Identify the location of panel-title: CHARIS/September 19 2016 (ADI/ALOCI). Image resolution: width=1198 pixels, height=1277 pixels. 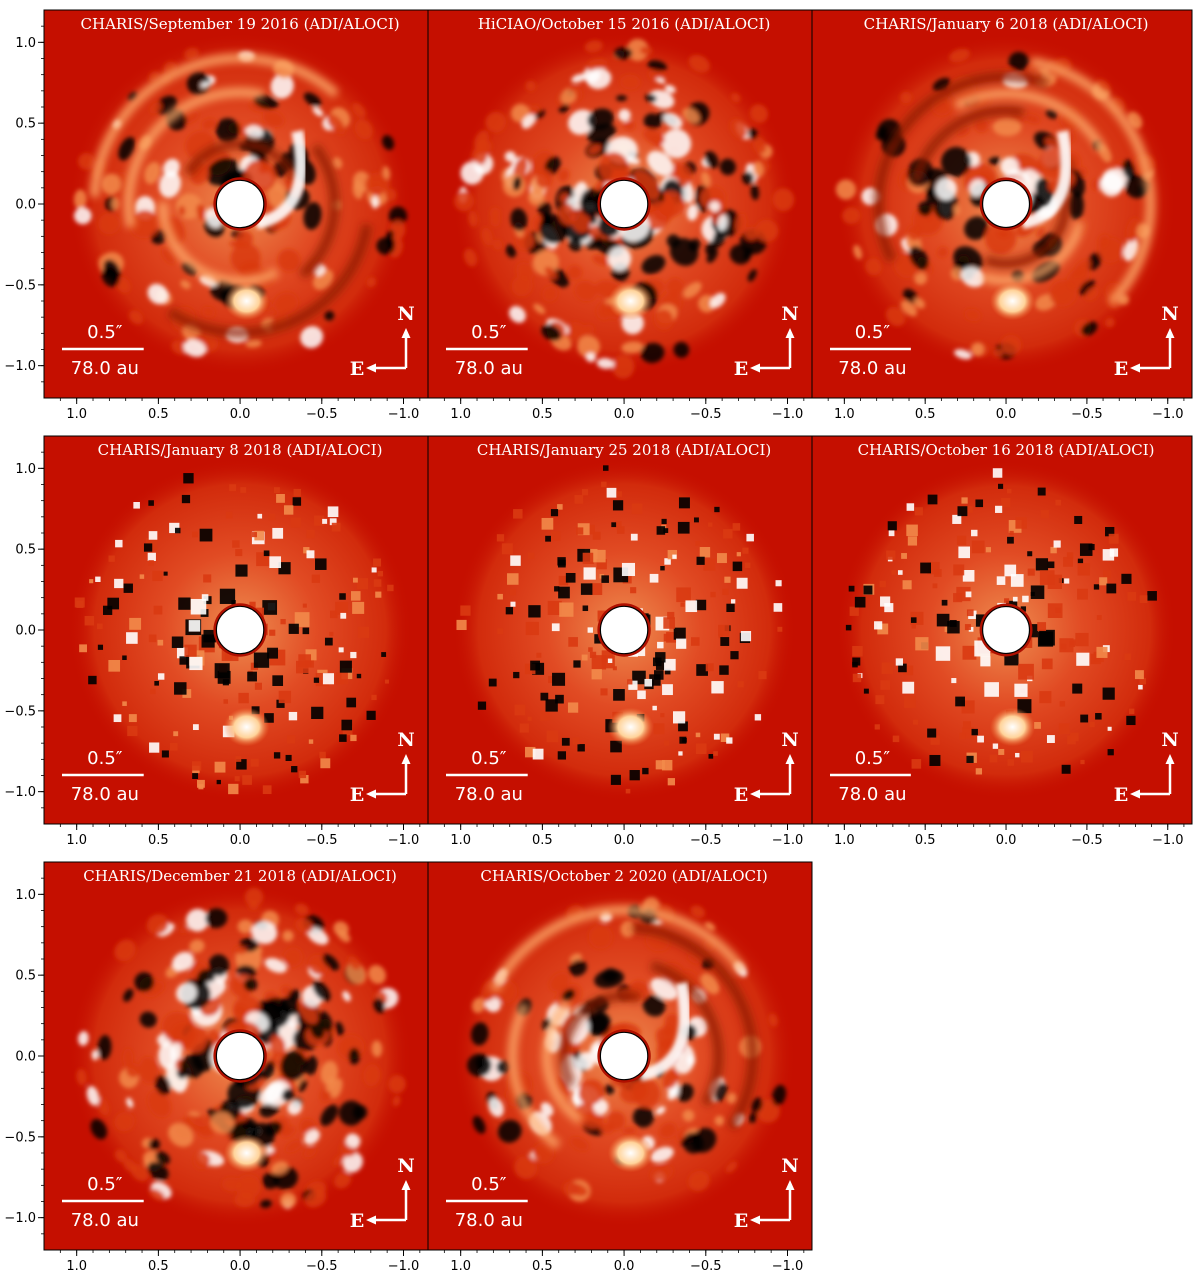
(240, 24).